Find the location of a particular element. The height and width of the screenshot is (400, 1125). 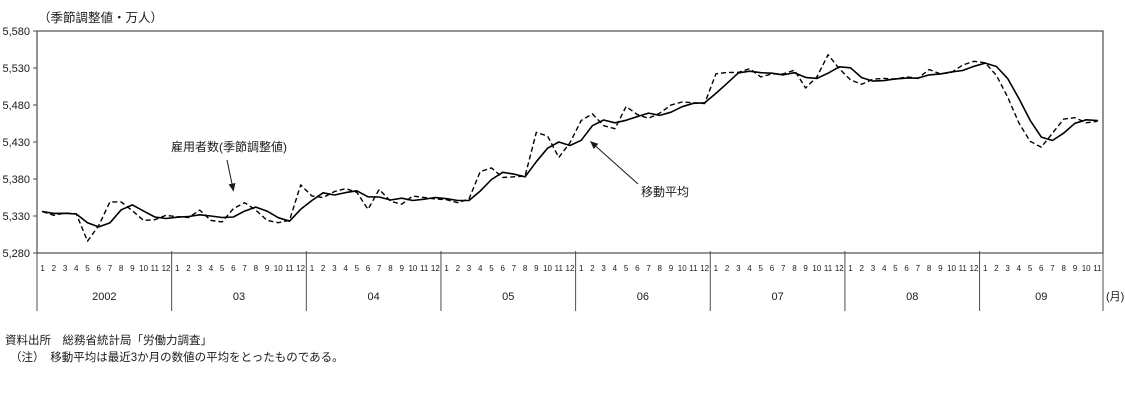

moving-average-annotation-arrow is located at coordinates (614, 163).